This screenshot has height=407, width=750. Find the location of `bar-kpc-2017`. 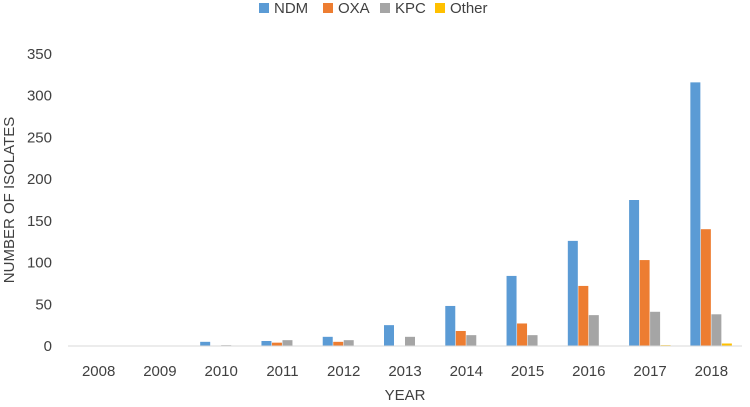

bar-kpc-2017 is located at coordinates (655, 328).